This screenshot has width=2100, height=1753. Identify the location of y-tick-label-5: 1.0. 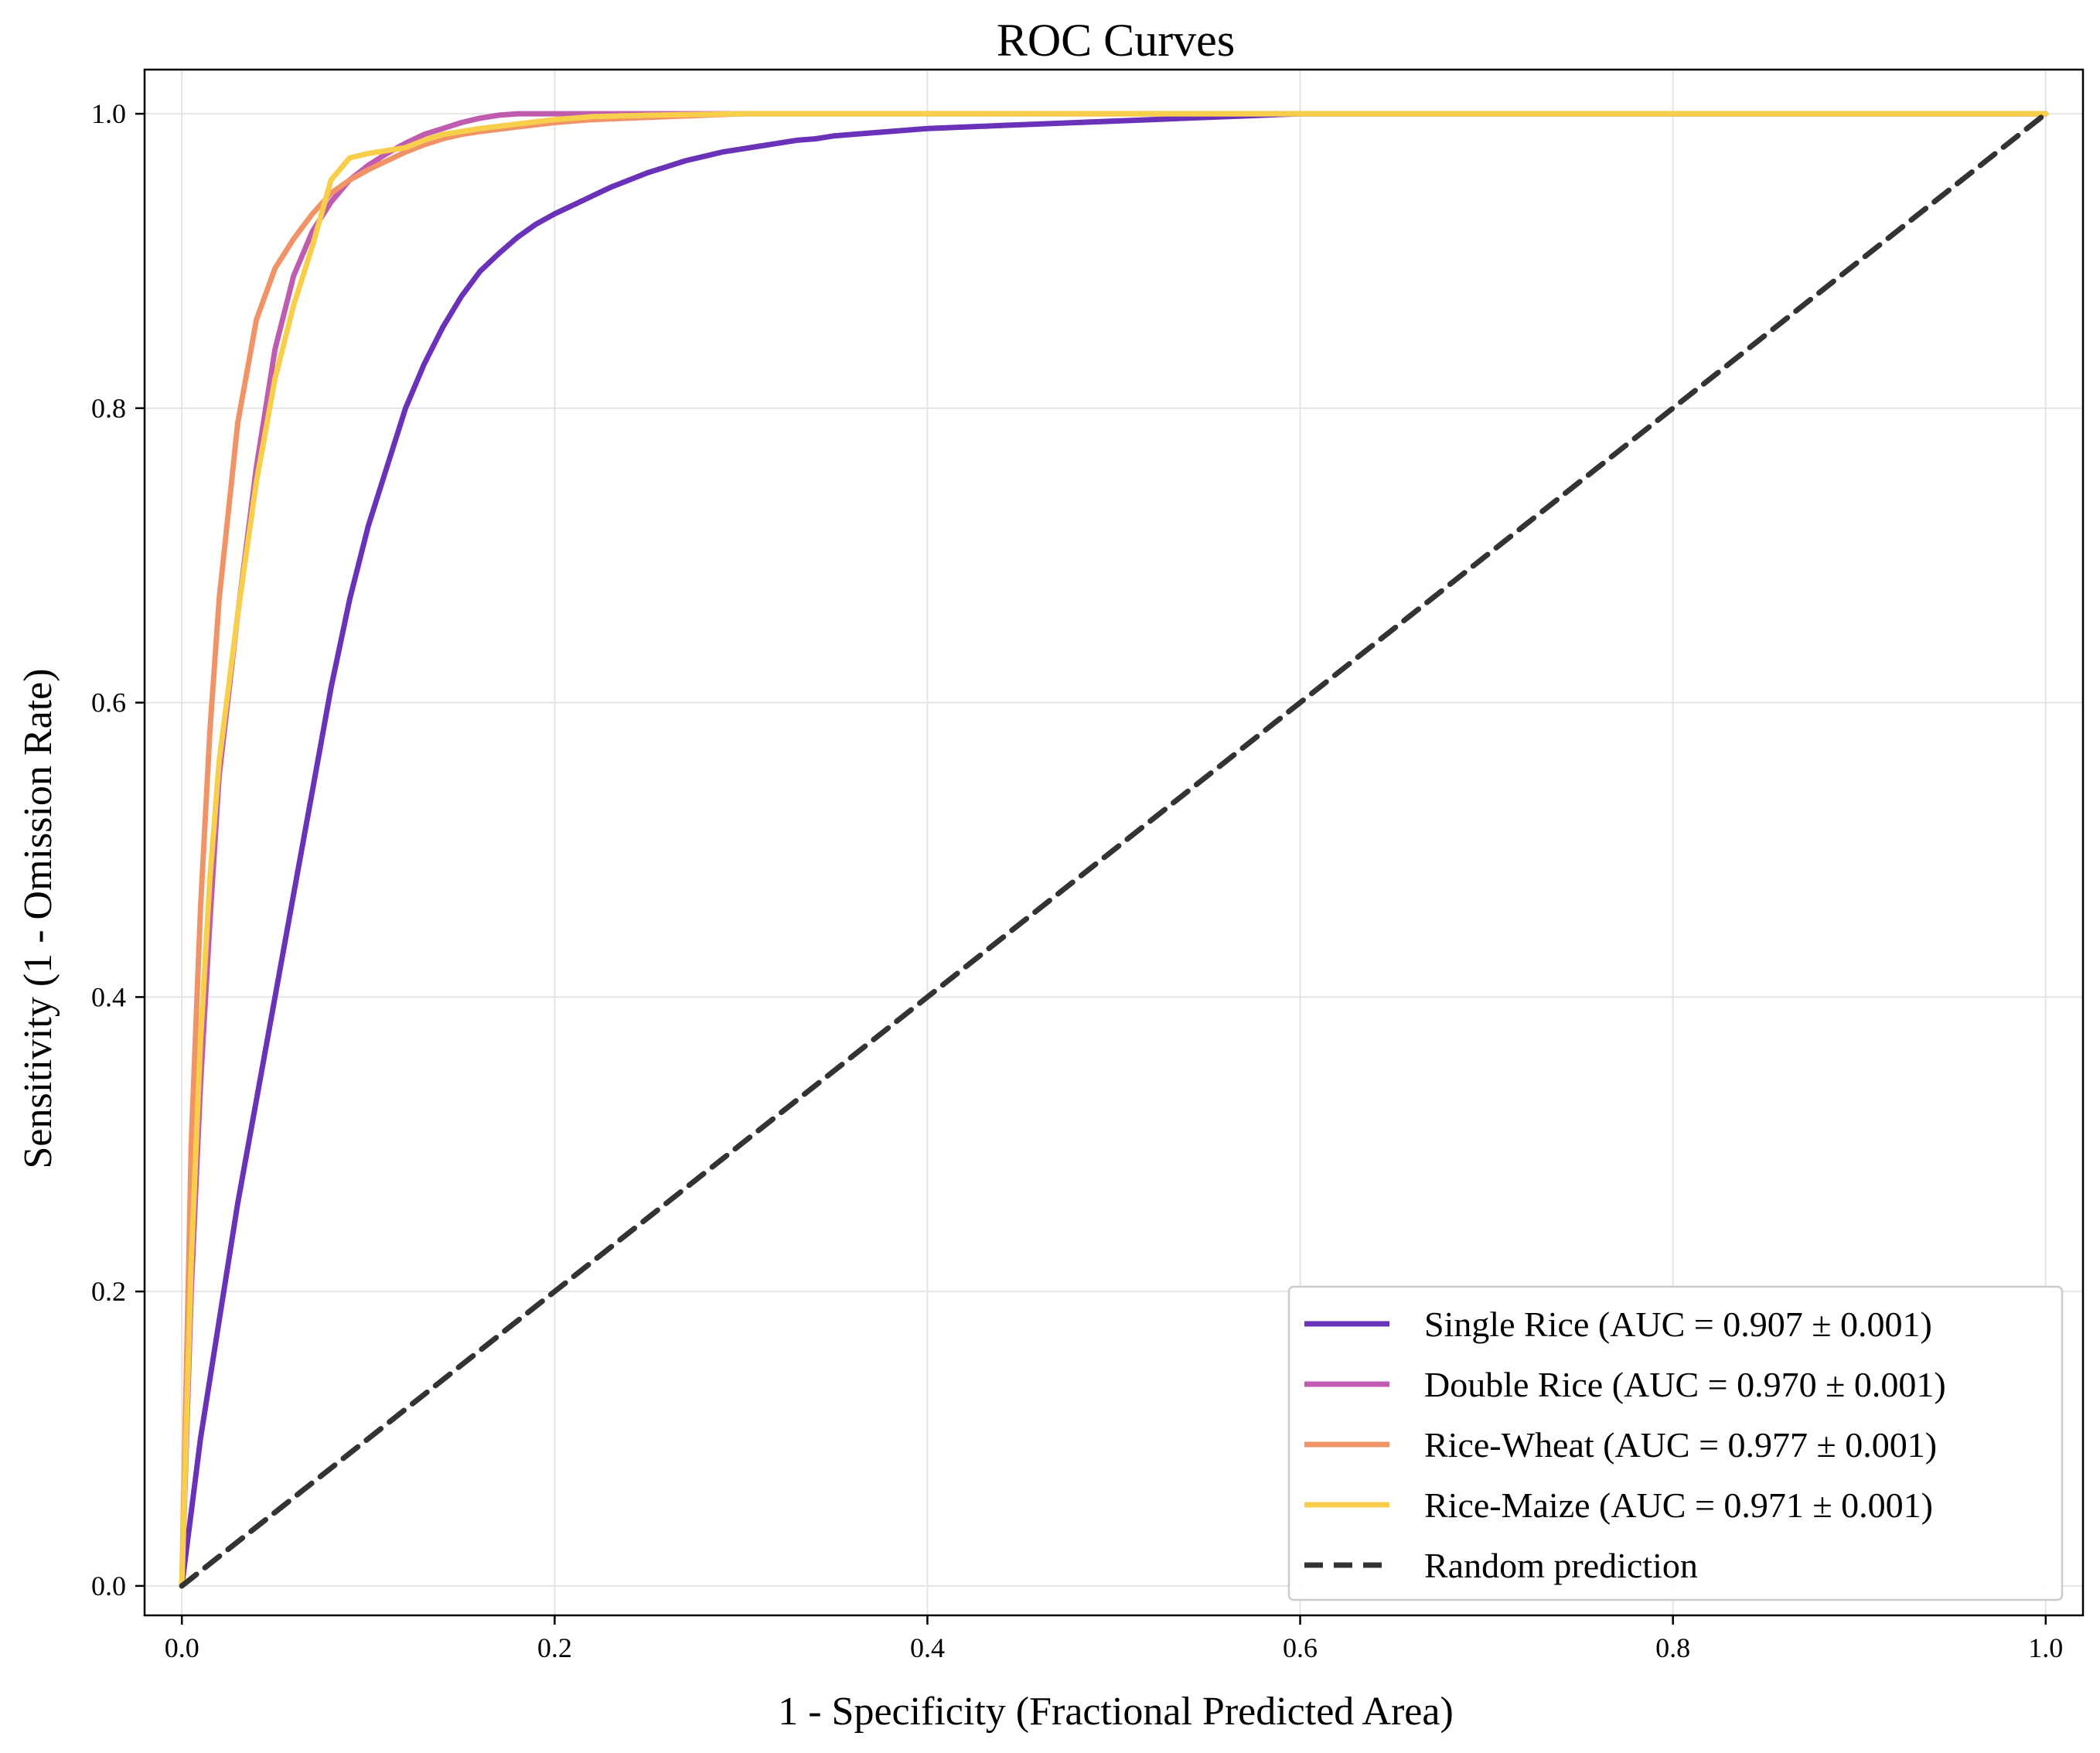
(108, 113).